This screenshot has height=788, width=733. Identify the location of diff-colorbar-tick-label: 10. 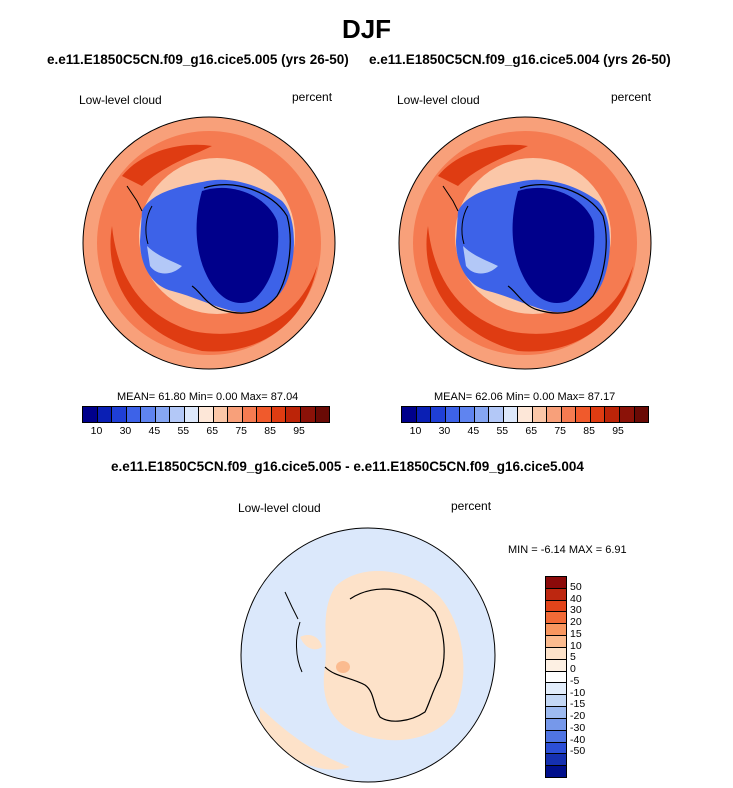
(576, 645).